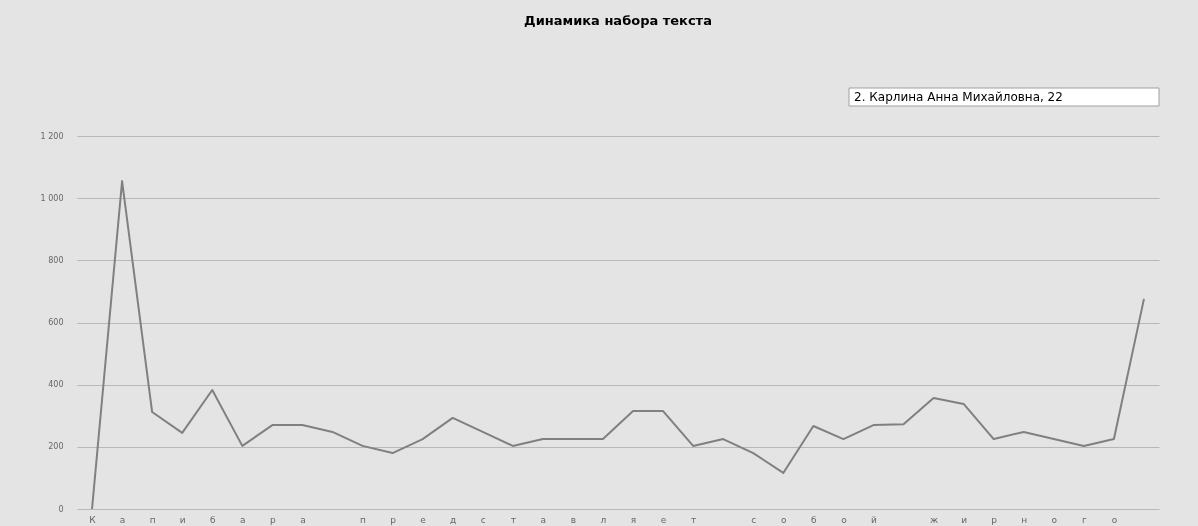  Describe the element at coordinates (93, 519) in the screenshot. I see `x-tick-label: К` at that location.